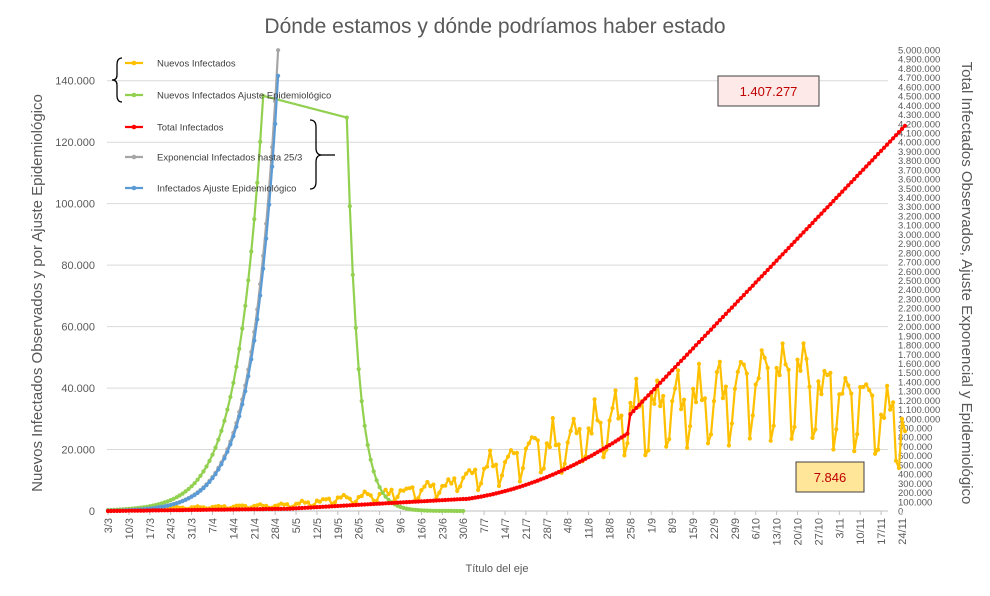 Image resolution: width=990 pixels, height=596 pixels. Describe the element at coordinates (919, 133) in the screenshot. I see `y-right-tick-label: 4.100.000` at that location.